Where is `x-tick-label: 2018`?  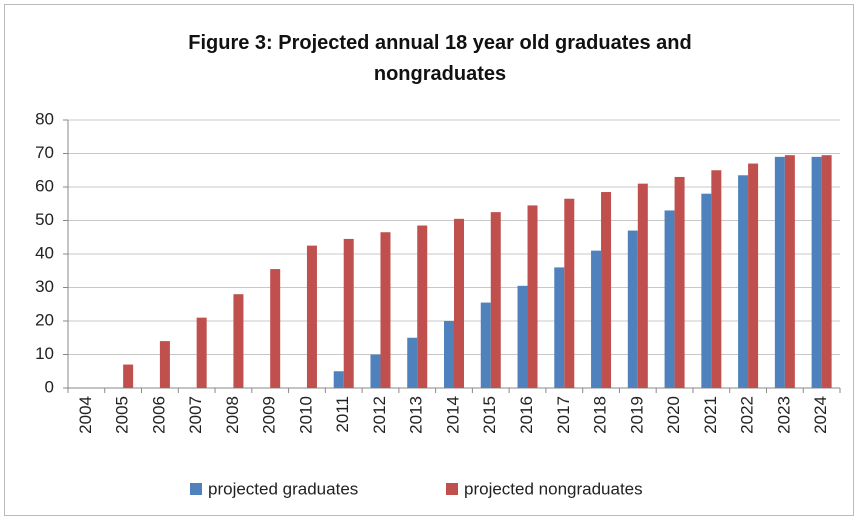
x-tick-label: 2018 is located at coordinates (600, 415).